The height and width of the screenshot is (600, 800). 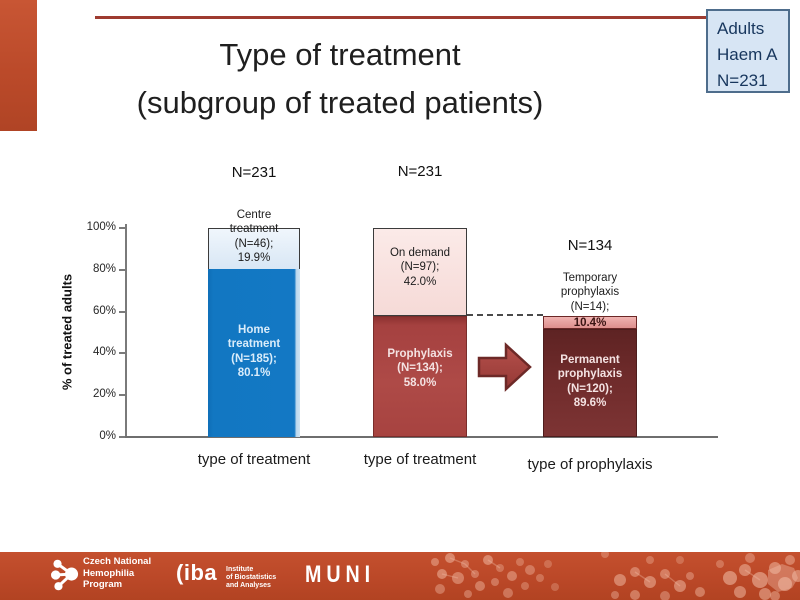 I want to click on y-tick-80: 80%, so click(x=104, y=269).